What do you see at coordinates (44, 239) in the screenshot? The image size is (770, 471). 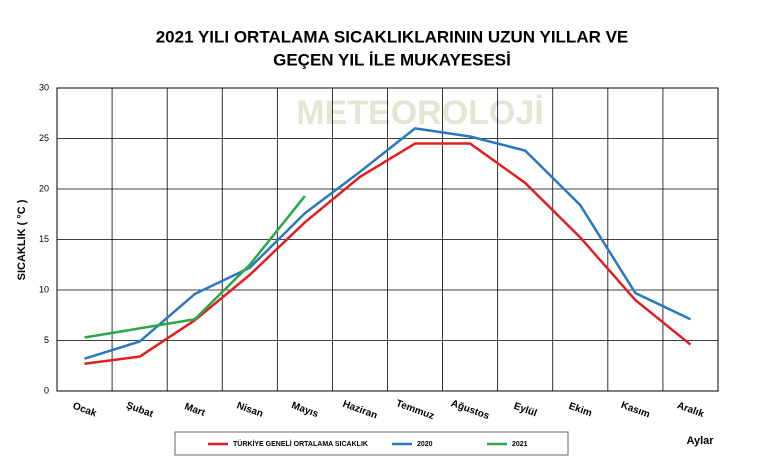 I see `y-tick-label: 15` at bounding box center [44, 239].